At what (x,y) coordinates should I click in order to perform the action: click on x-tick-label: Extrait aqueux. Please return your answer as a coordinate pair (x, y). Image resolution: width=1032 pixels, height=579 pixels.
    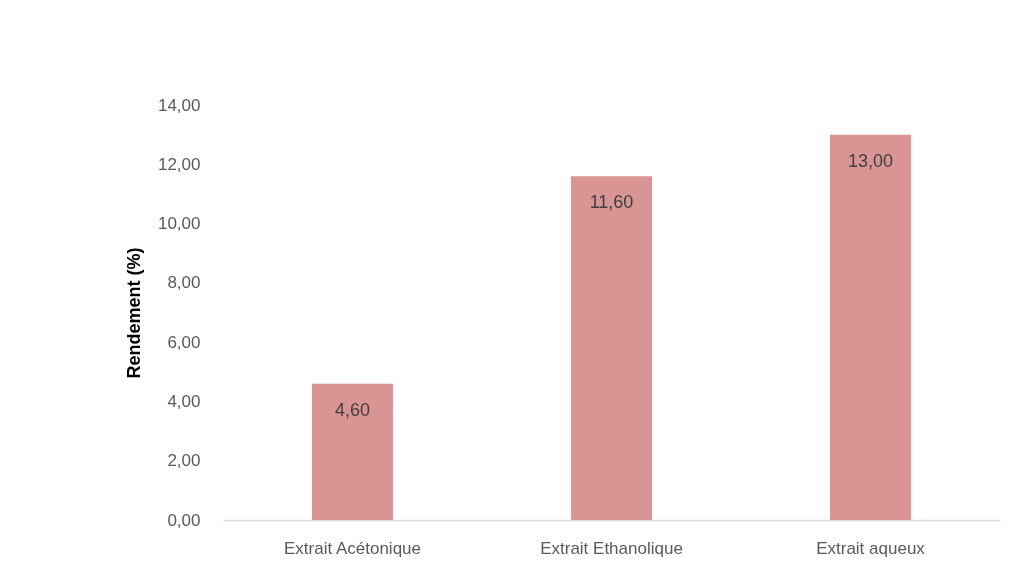
    Looking at the image, I should click on (871, 548).